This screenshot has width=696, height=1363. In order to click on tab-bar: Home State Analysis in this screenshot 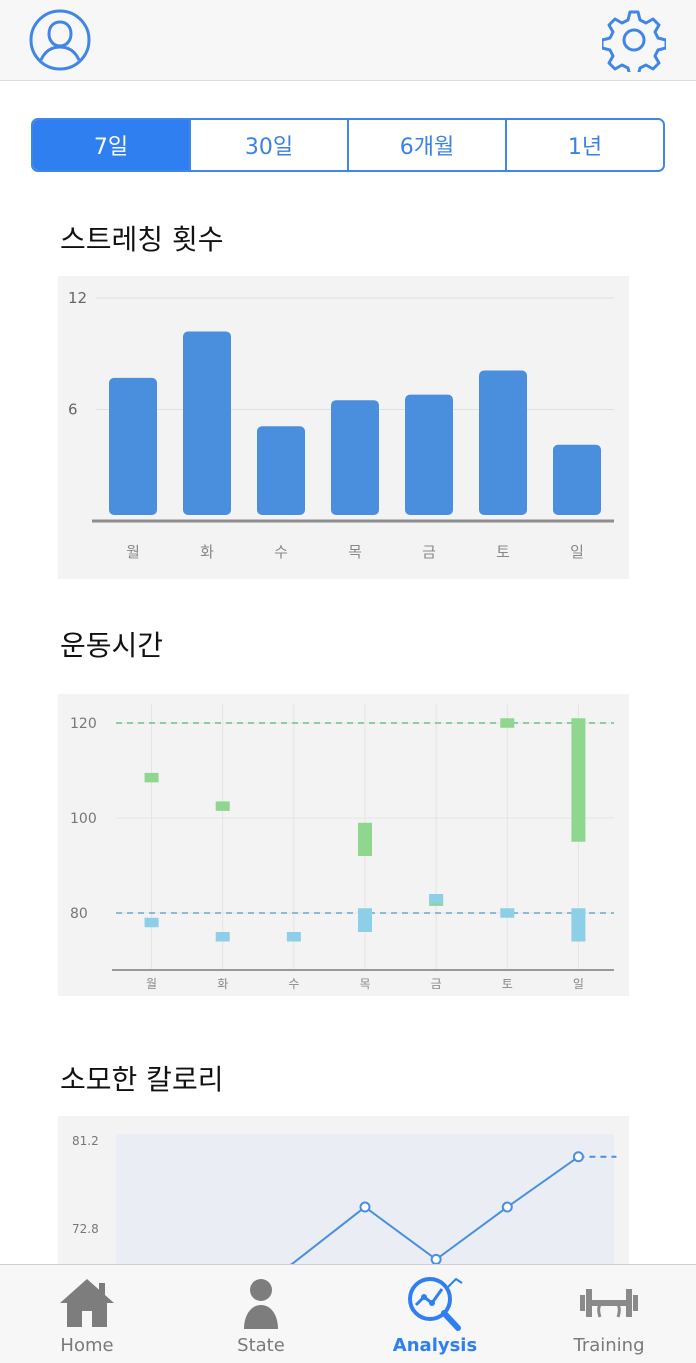, I will do `click(348, 1313)`.